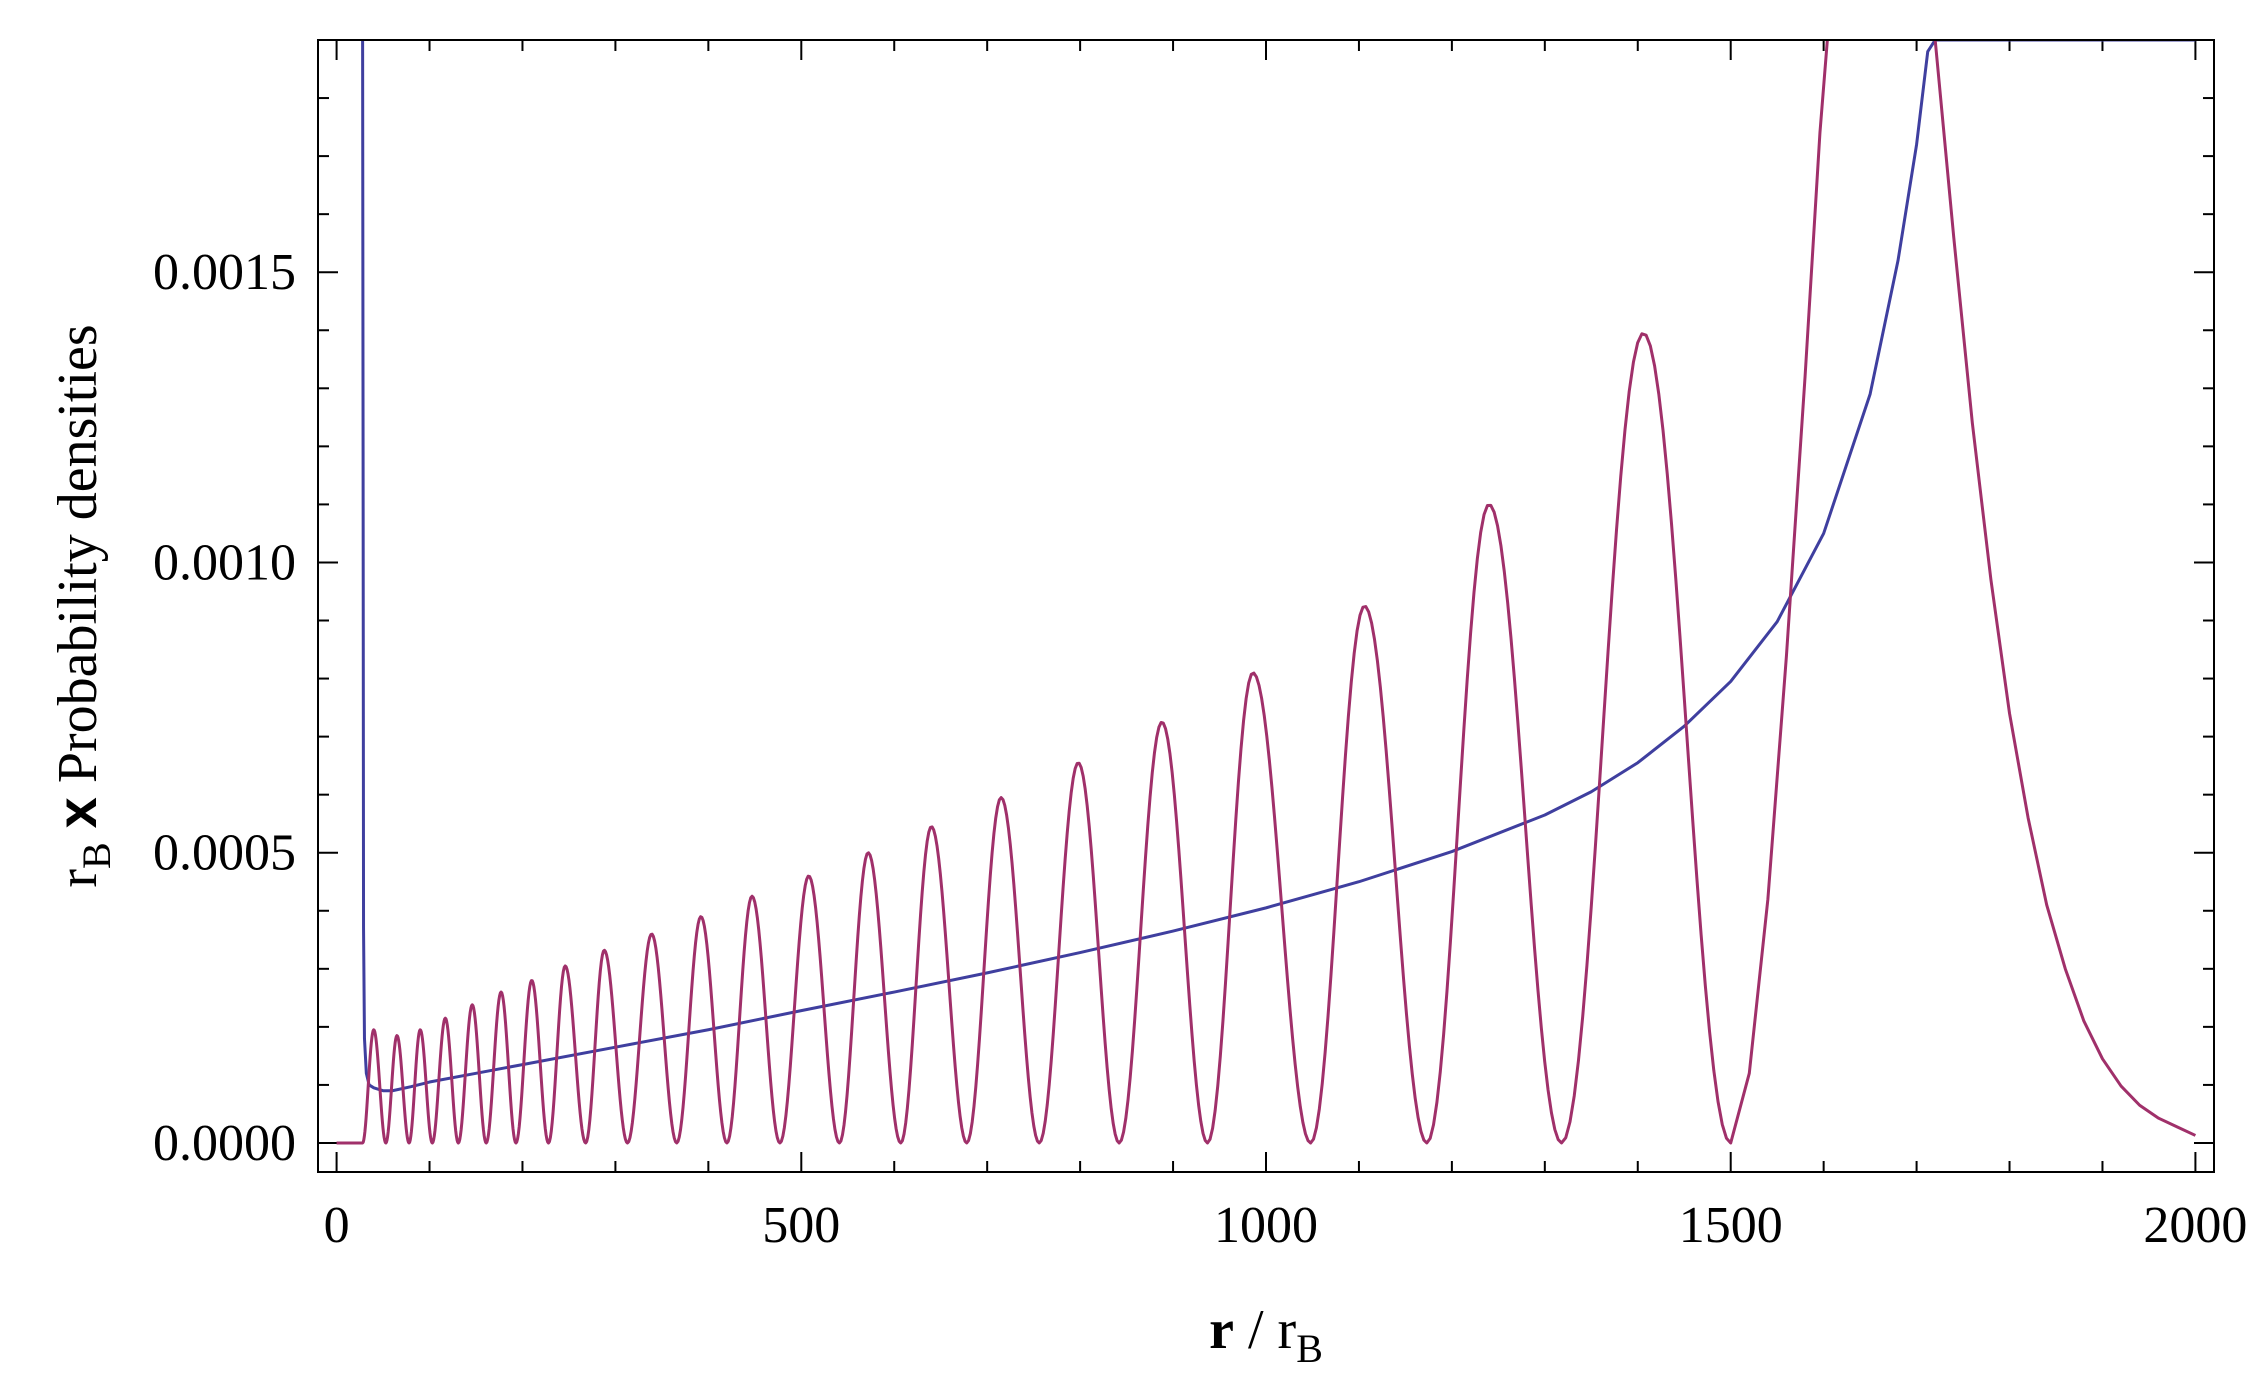  What do you see at coordinates (78, 878) in the screenshot?
I see `y-axis-title-base: r` at bounding box center [78, 878].